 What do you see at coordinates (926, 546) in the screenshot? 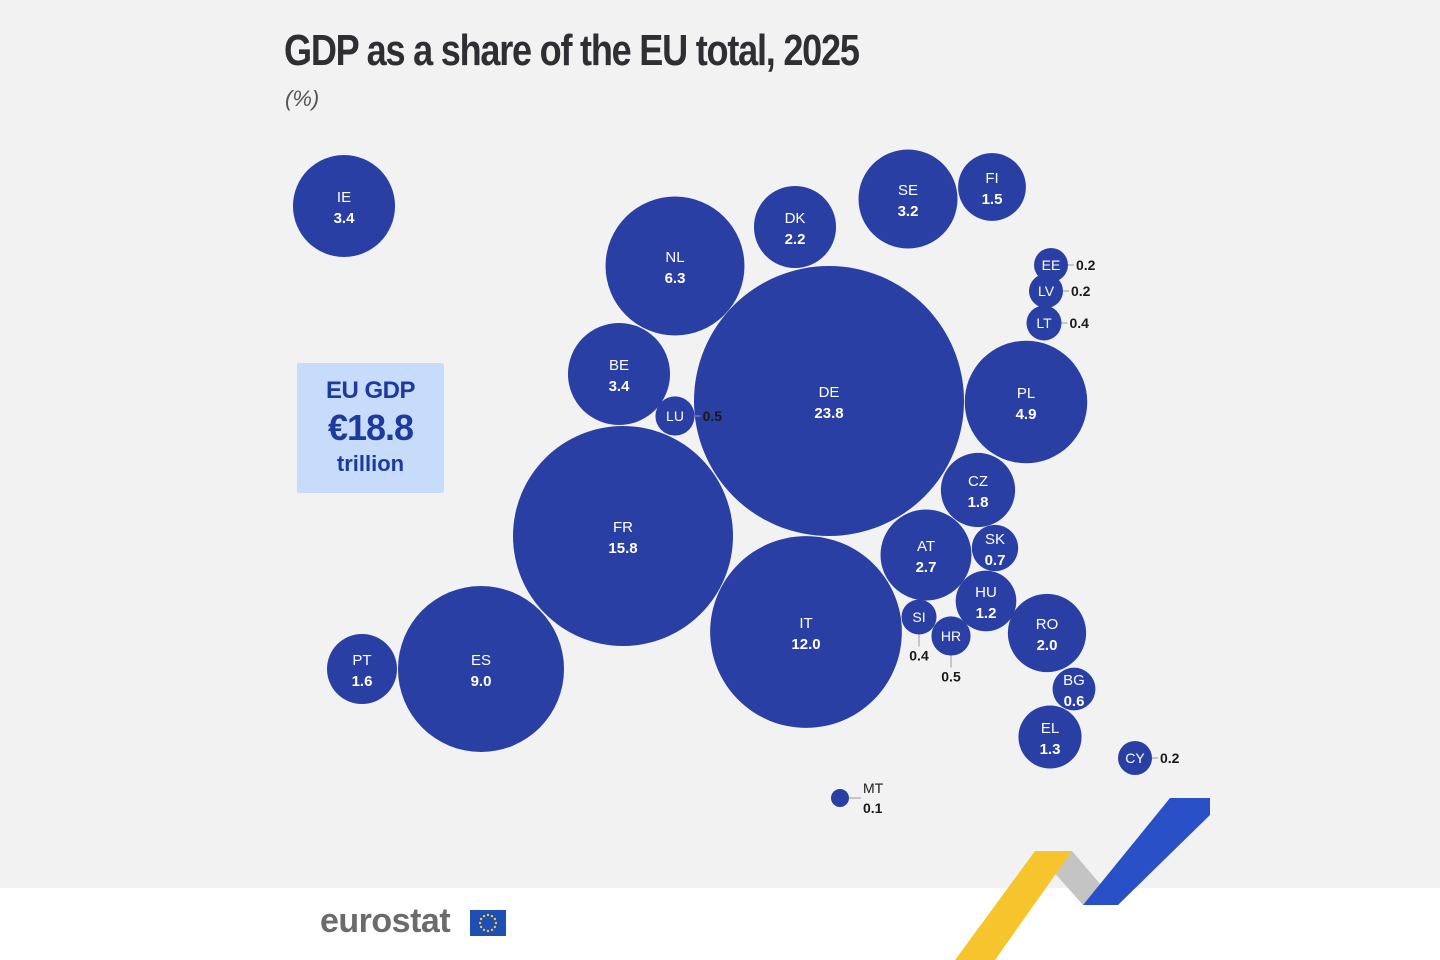
I see `bubble-label-at: AT` at bounding box center [926, 546].